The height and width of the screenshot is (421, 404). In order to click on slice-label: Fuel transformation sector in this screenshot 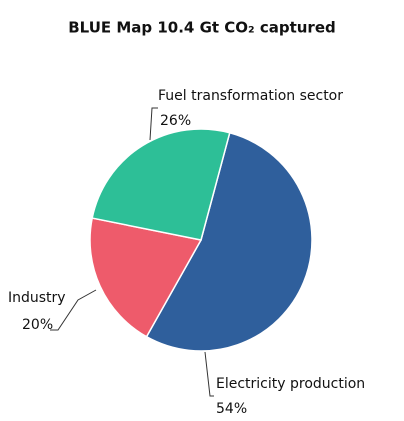, I will do `click(250, 96)`.